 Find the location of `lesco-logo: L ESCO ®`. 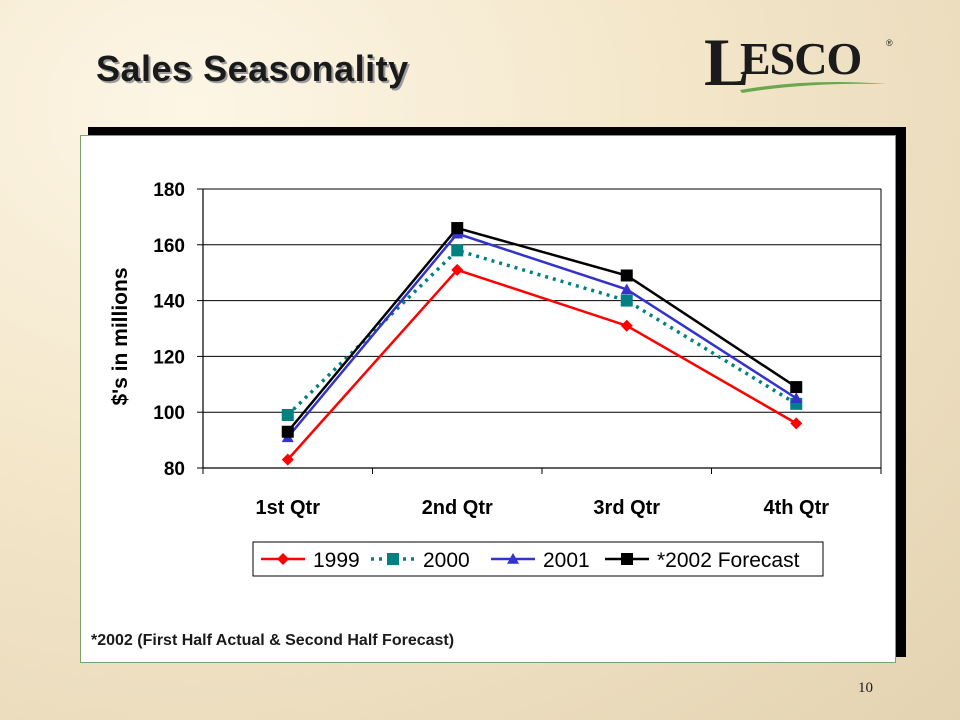

lesco-logo: L ESCO ® is located at coordinates (800, 63).